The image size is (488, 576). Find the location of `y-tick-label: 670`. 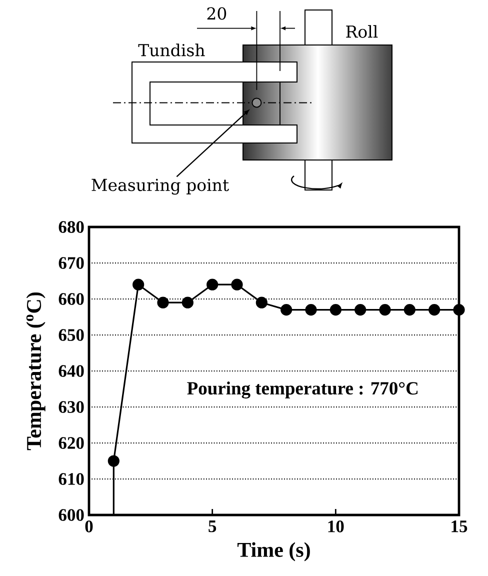

y-tick-label: 670 is located at coordinates (71, 263).